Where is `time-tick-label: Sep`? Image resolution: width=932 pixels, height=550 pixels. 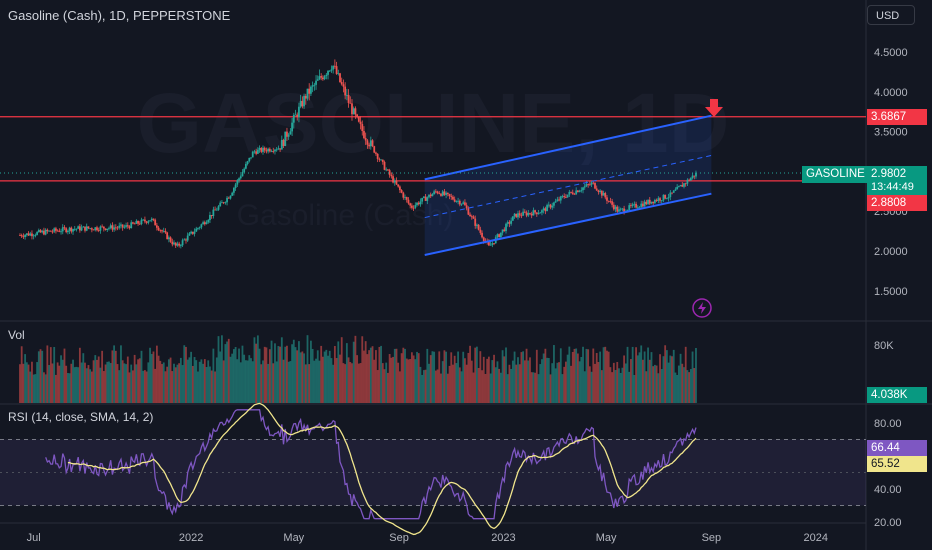 time-tick-label: Sep is located at coordinates (399, 538).